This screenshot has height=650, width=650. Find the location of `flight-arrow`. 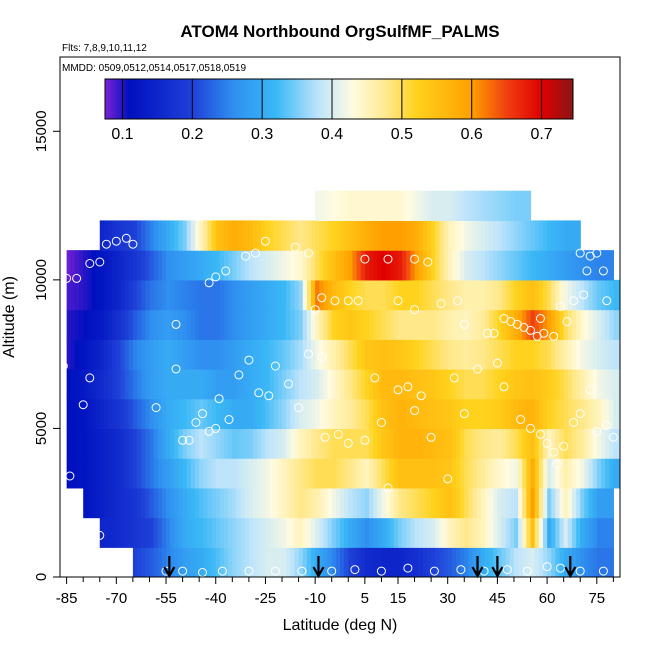

flight-arrow is located at coordinates (497, 567).